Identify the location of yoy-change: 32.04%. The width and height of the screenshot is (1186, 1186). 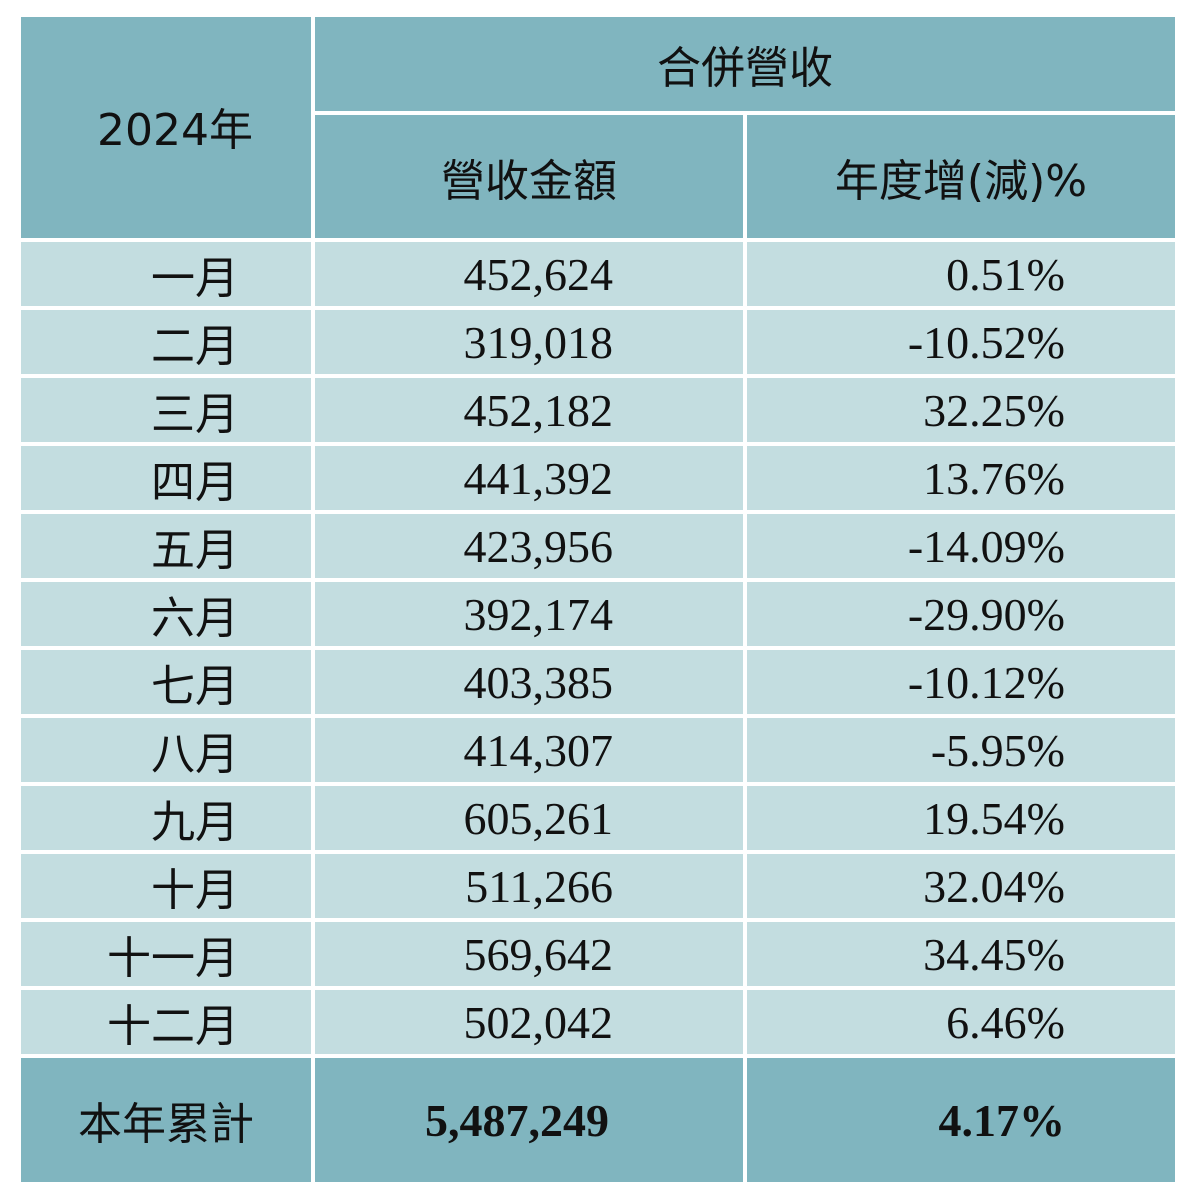
(961, 886).